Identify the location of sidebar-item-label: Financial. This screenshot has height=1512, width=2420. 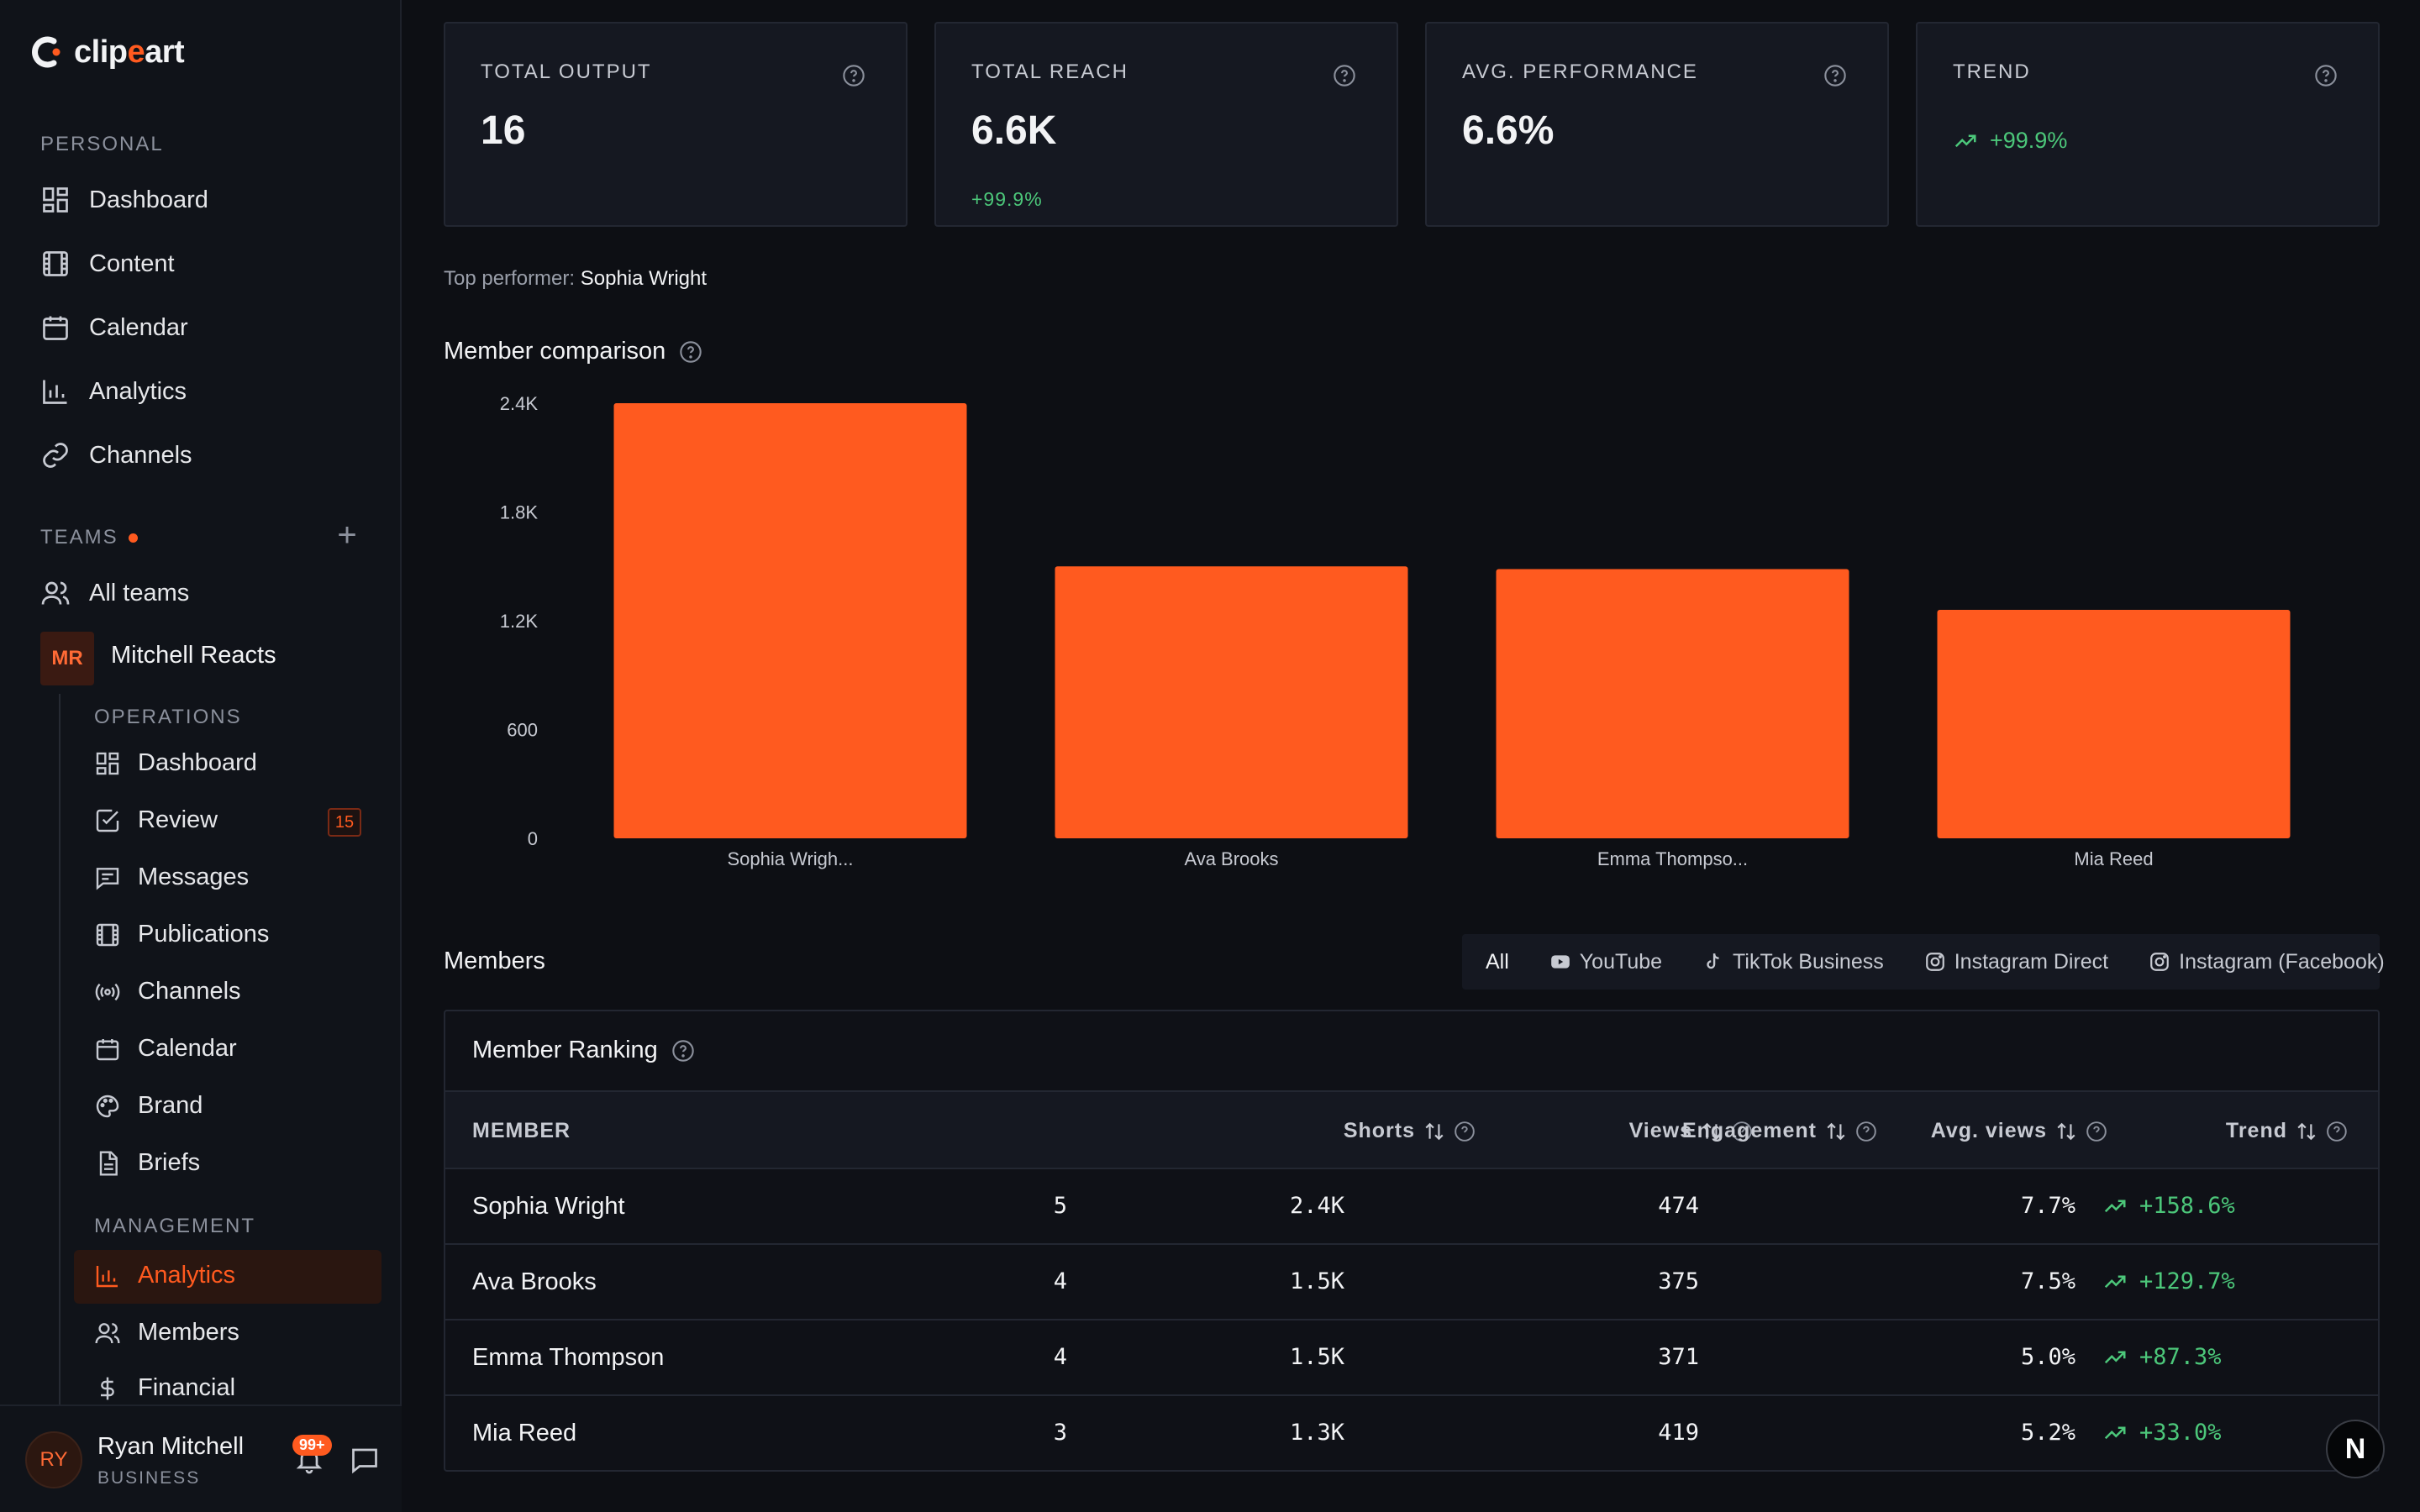
(187, 1387).